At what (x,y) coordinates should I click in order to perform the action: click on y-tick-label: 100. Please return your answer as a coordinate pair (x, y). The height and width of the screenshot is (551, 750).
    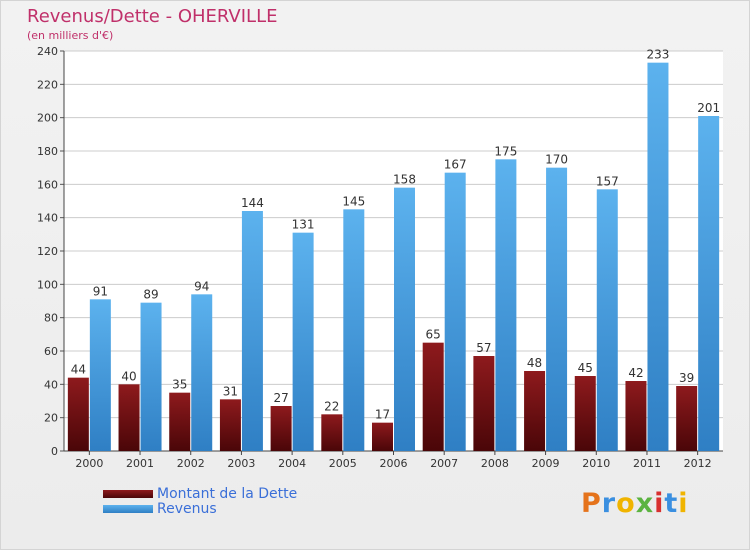
    Looking at the image, I should click on (47, 284).